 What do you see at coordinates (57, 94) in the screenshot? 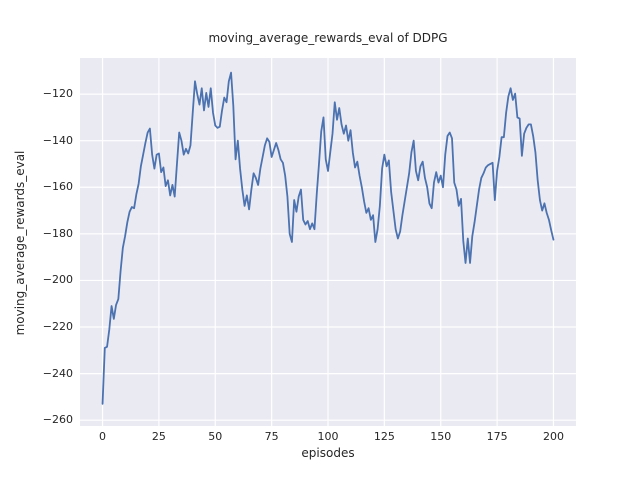
I see `y-tick-label: −120` at bounding box center [57, 94].